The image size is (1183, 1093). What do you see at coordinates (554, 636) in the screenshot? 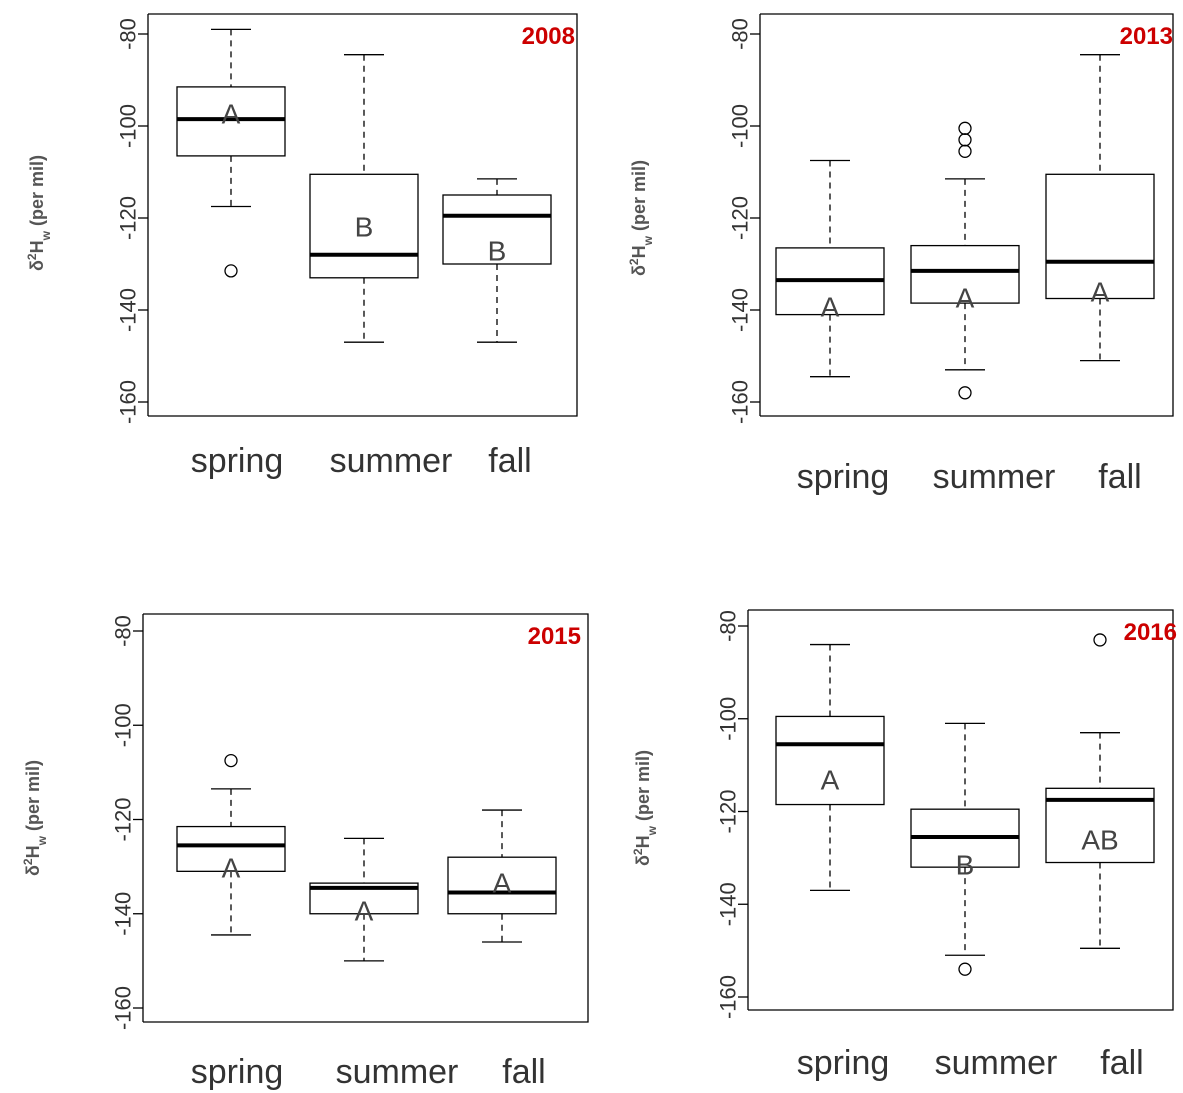
I see `year-label: 2015` at bounding box center [554, 636].